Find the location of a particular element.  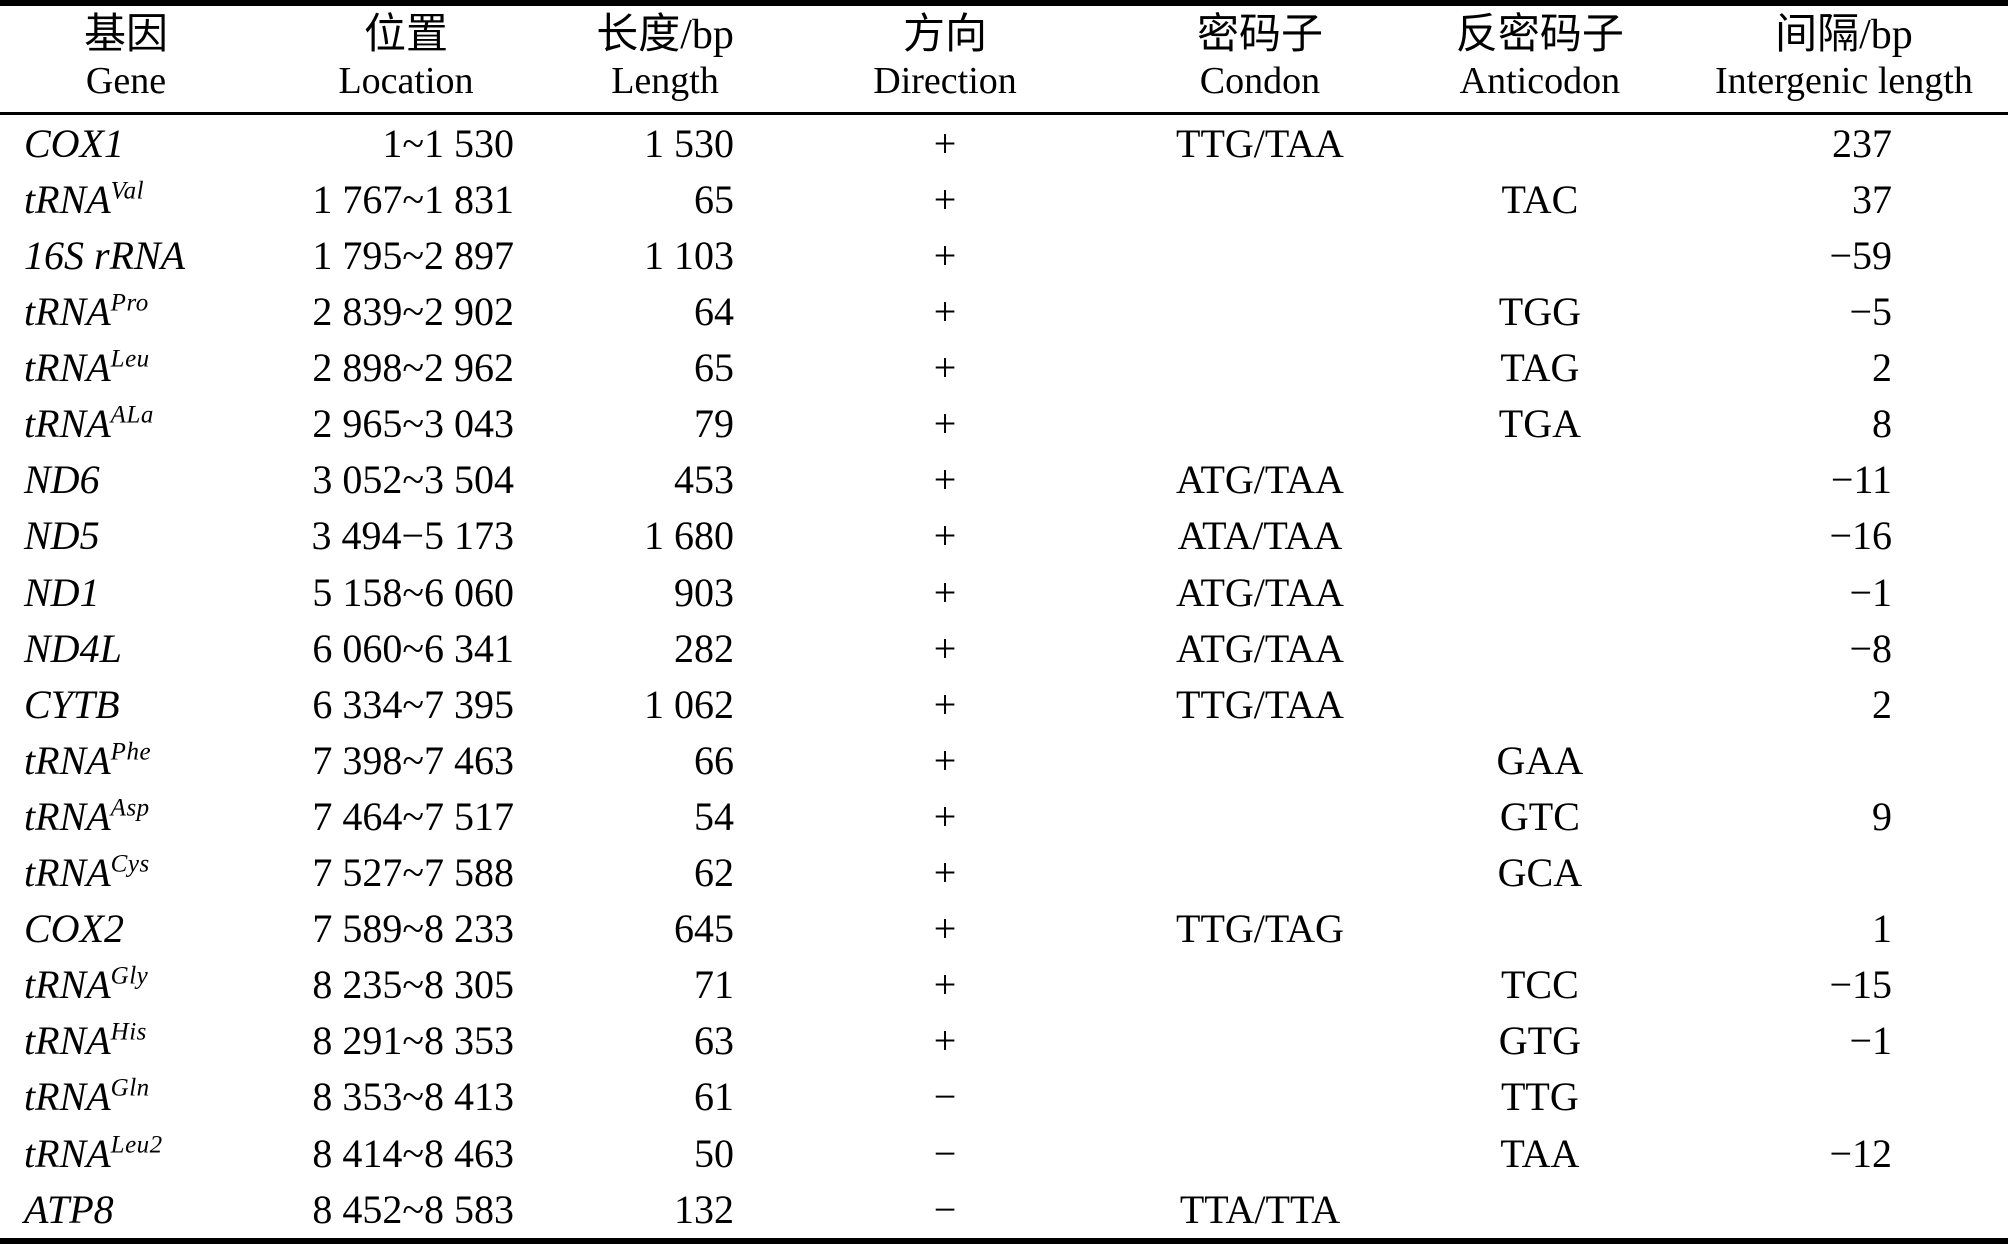

table-row: tRNAPhe 7 398~7 463 66 + GAA is located at coordinates (1004, 760).